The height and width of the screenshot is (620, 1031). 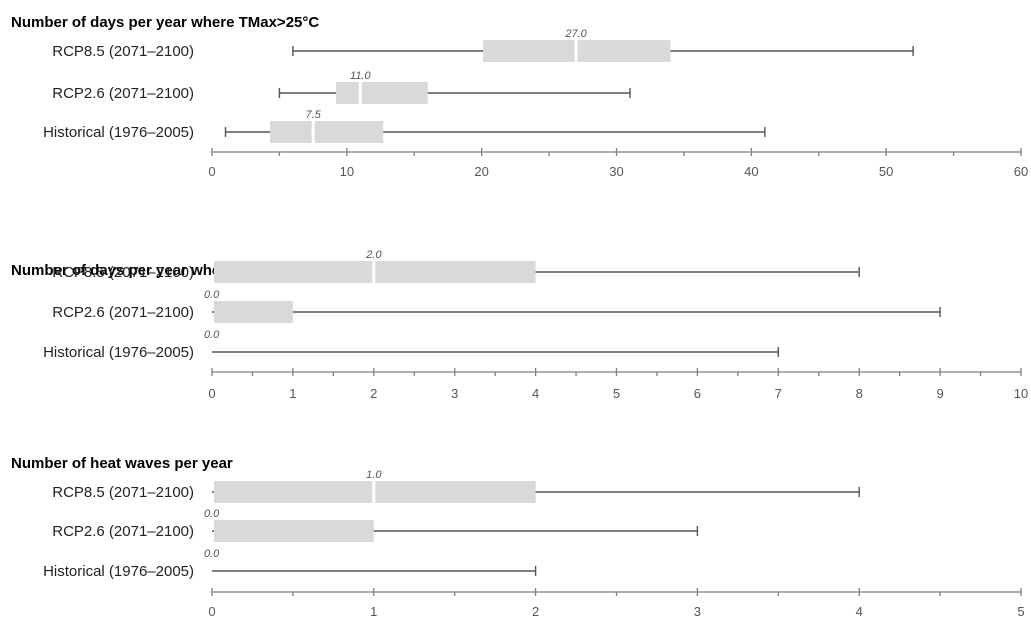 What do you see at coordinates (122, 463) in the screenshot?
I see `chart-title: Number of heat waves per year` at bounding box center [122, 463].